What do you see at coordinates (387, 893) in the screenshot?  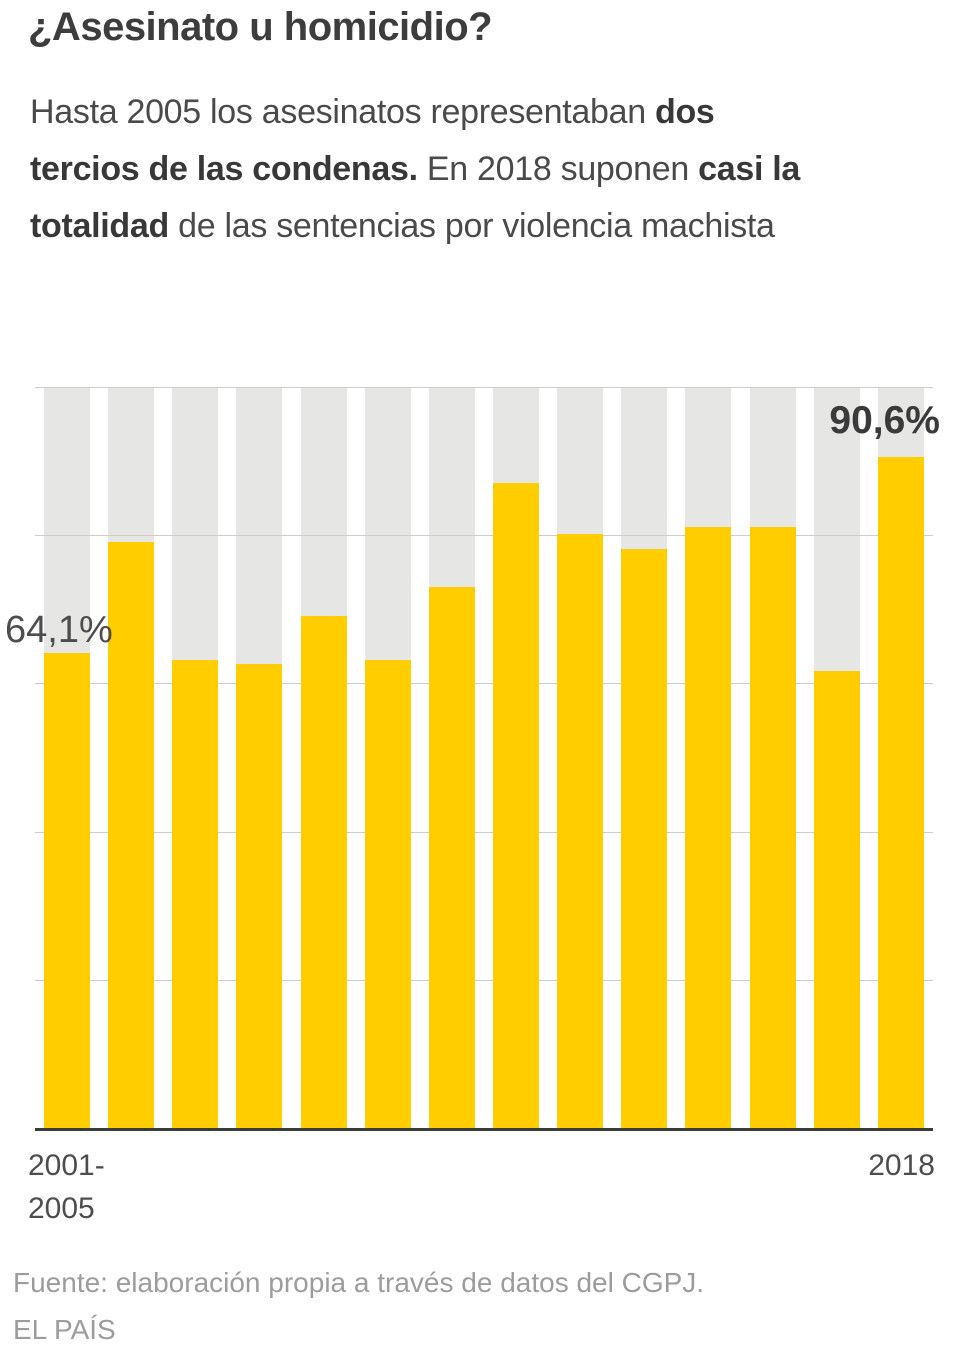 I see `bar-fill-2010` at bounding box center [387, 893].